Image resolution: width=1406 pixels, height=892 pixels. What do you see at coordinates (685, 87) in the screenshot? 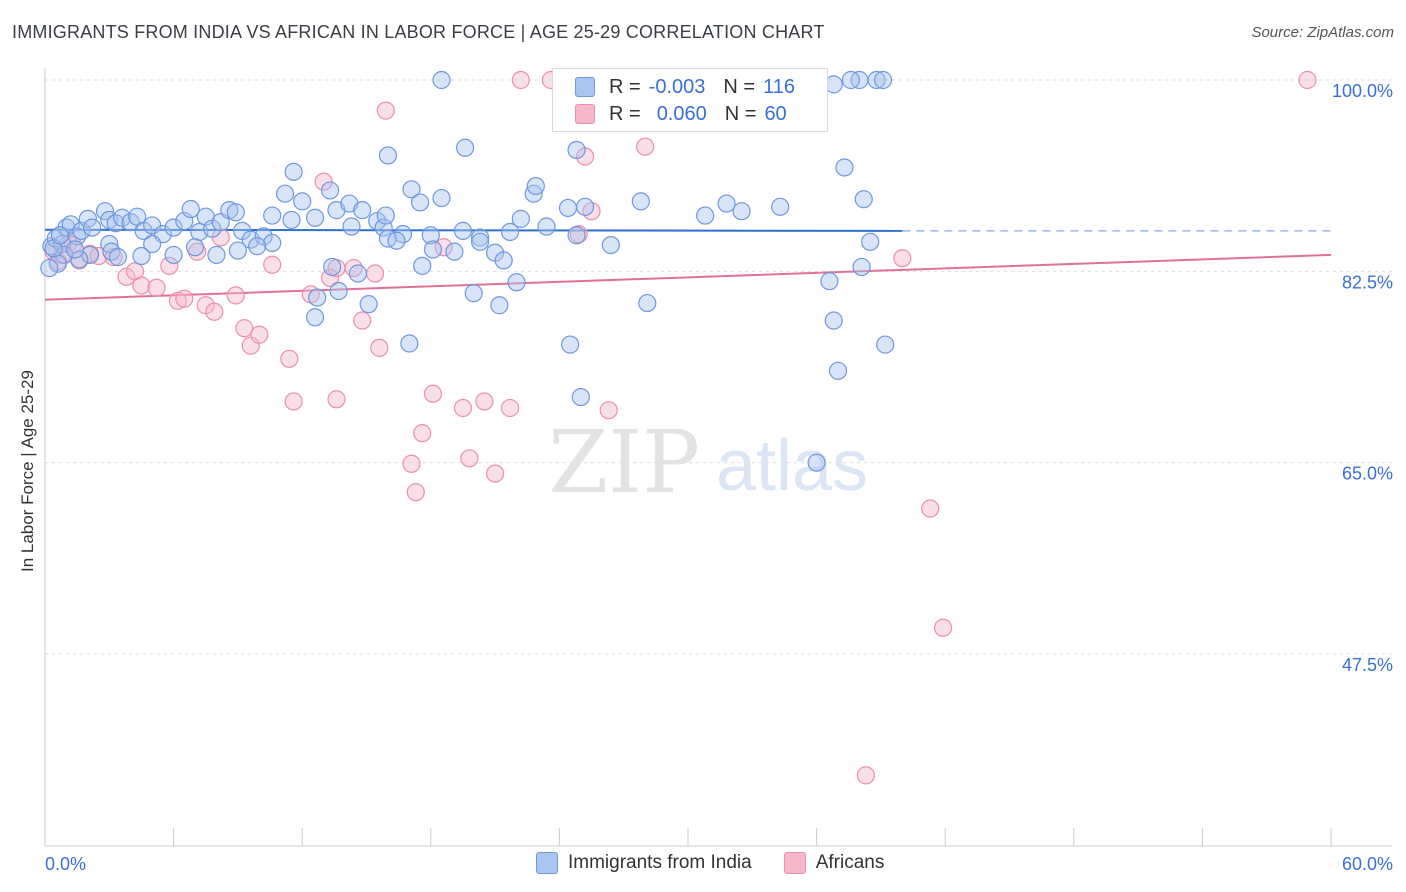
I see `legend-row-india: R = -0.003 N = 116` at bounding box center [685, 87].